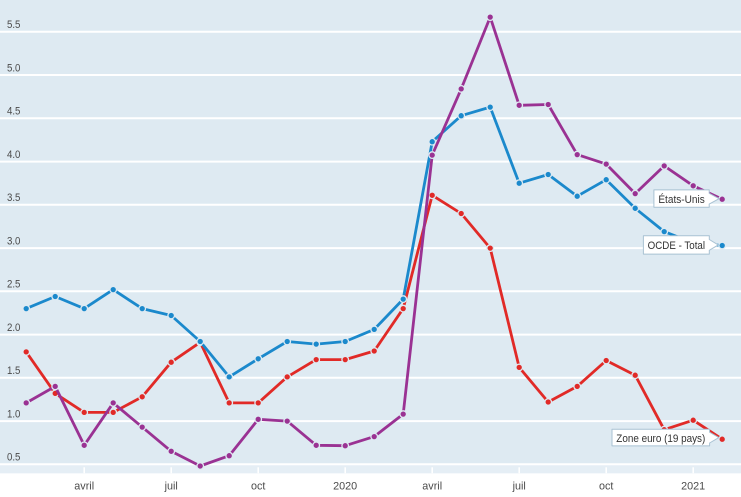 The width and height of the screenshot is (741, 497). What do you see at coordinates (681, 199) in the screenshot?
I see `svg-text: États-Unis` at bounding box center [681, 199].